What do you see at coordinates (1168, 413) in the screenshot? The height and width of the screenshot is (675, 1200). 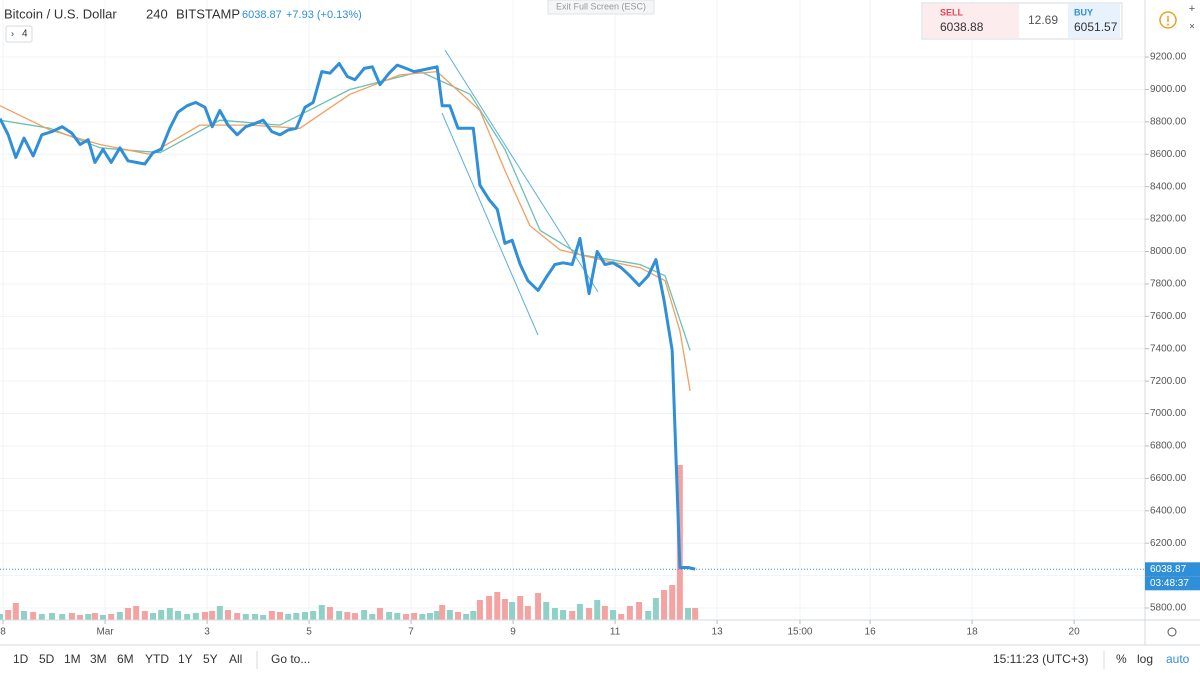 I see `y-tick-label: 7000.00` at bounding box center [1168, 413].